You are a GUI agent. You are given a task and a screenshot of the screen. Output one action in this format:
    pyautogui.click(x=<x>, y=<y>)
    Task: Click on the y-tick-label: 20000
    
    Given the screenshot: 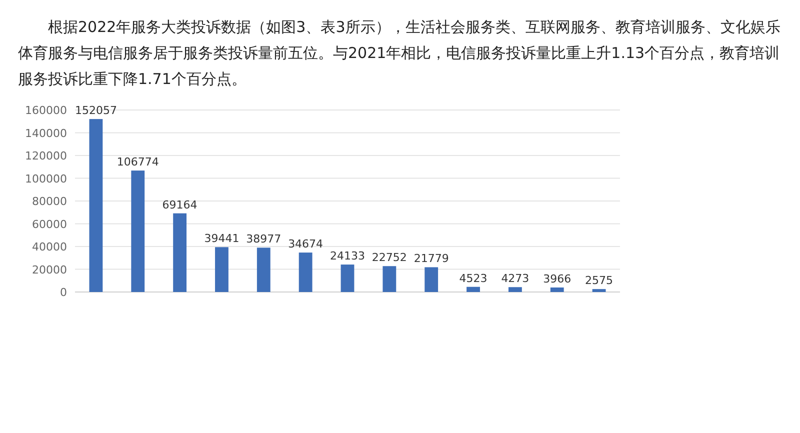 What is the action you would take?
    pyautogui.click(x=49, y=269)
    